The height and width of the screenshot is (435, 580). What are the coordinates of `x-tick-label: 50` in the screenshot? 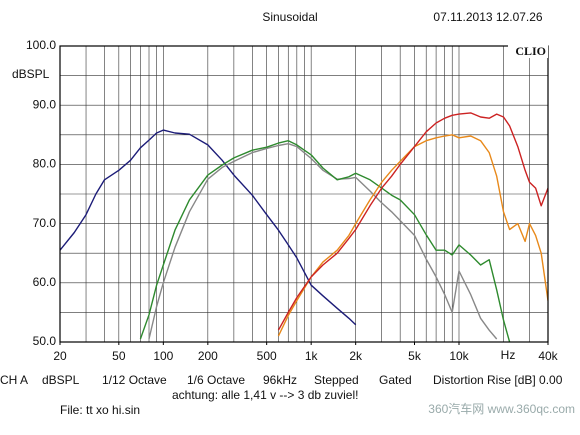 It's located at (119, 356).